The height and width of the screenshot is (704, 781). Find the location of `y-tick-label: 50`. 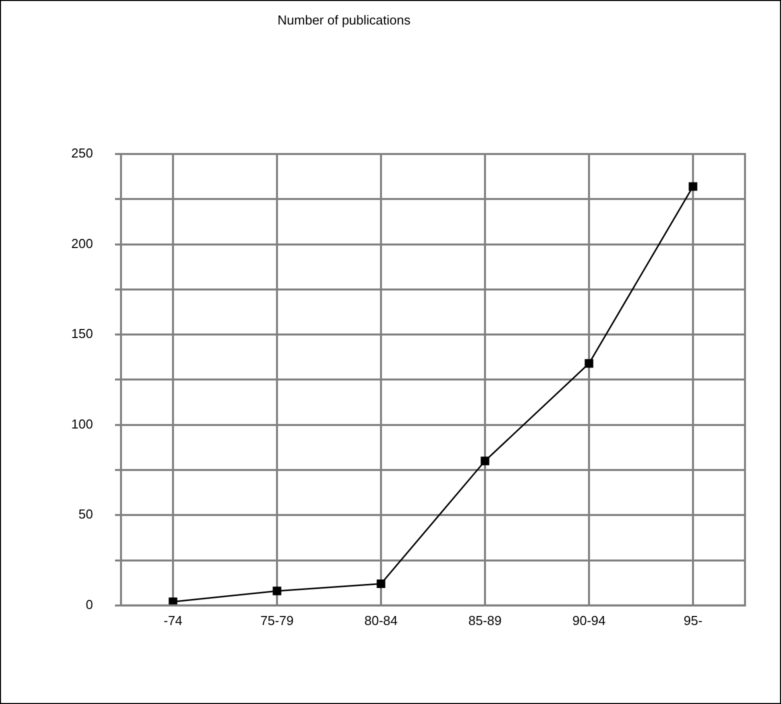

y-tick-label: 50 is located at coordinates (85, 514).